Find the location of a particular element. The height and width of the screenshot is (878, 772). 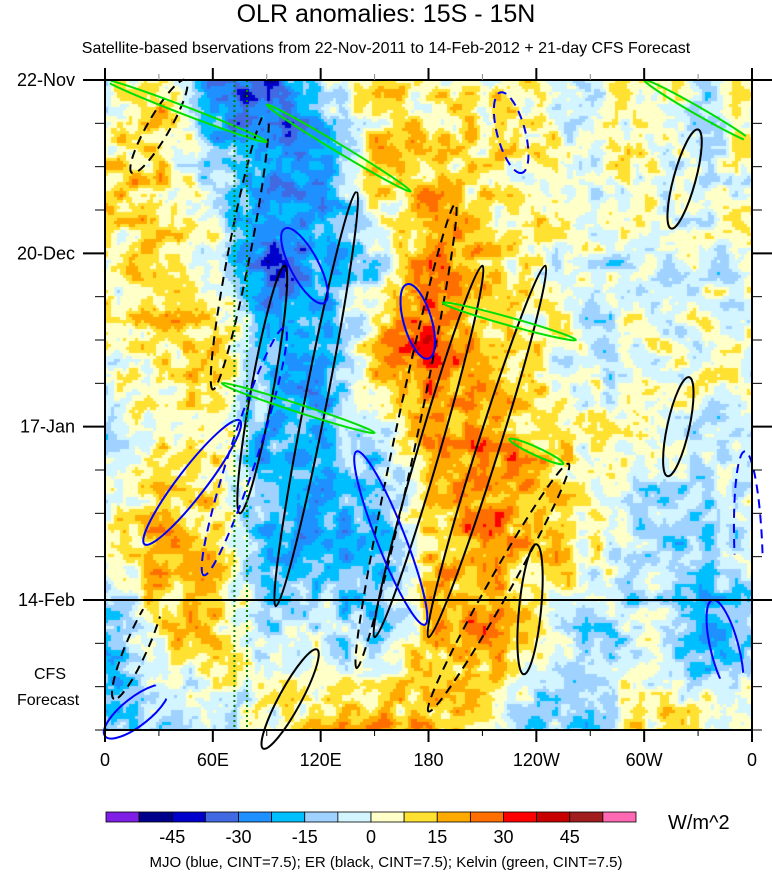

colorbar-label: -45 is located at coordinates (172, 837).